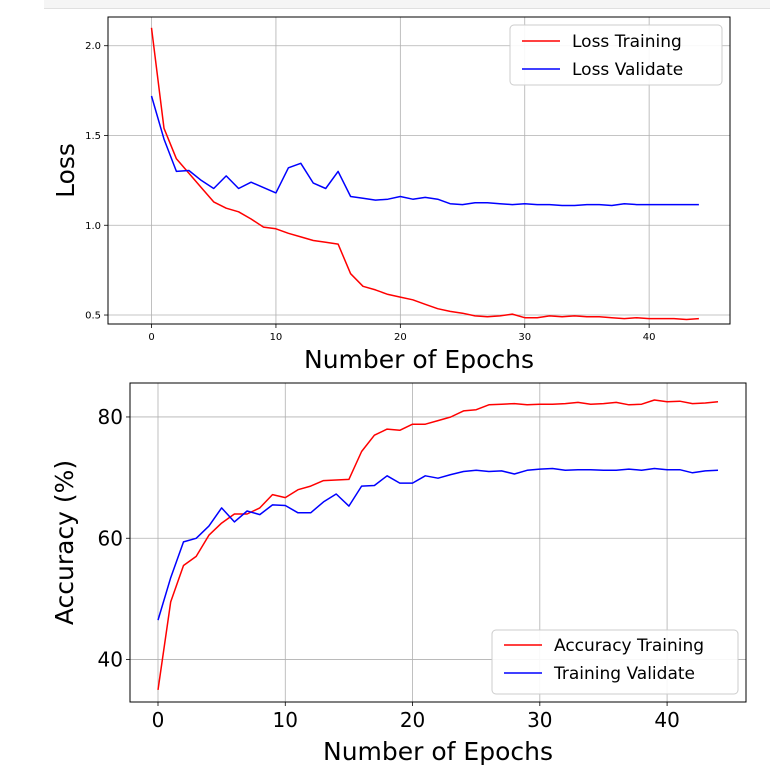 The width and height of the screenshot is (770, 780). What do you see at coordinates (93, 316) in the screenshot?
I see `y-tick-label: 0.5` at bounding box center [93, 316].